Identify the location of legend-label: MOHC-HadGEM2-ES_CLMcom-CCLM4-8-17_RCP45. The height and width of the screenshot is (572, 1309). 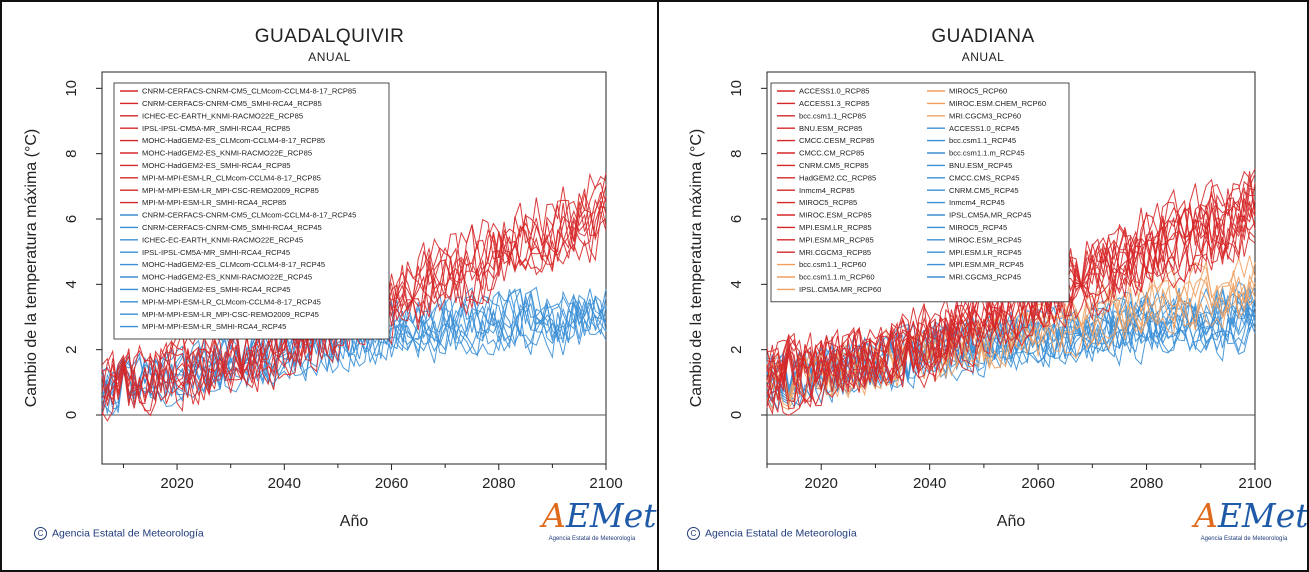
(233, 264).